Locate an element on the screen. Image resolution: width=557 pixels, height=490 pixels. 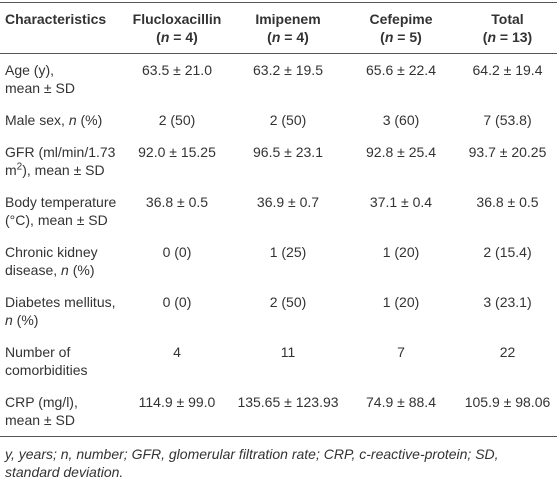
cell-text: 0 (0) is located at coordinates (177, 252).